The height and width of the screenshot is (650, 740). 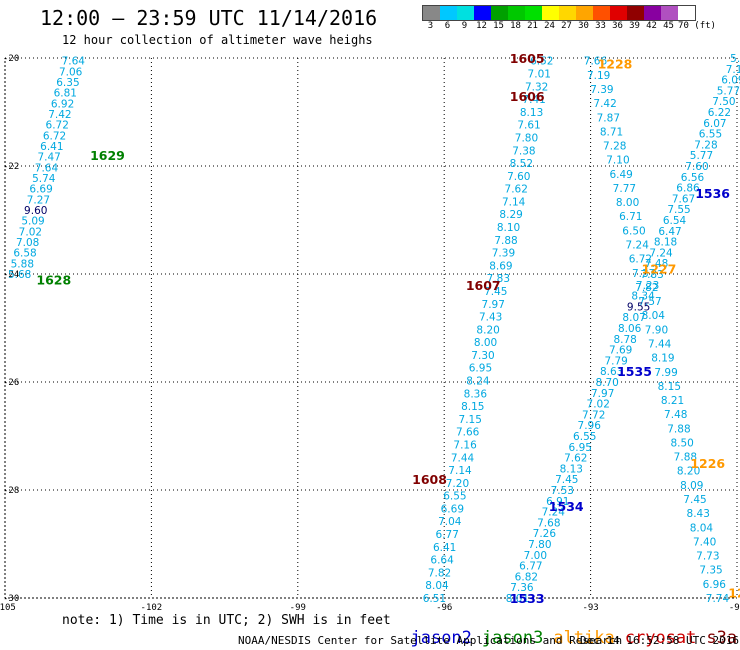 What do you see at coordinates (624, 340) in the screenshot?
I see `wave-height-value: 8.78` at bounding box center [624, 340].